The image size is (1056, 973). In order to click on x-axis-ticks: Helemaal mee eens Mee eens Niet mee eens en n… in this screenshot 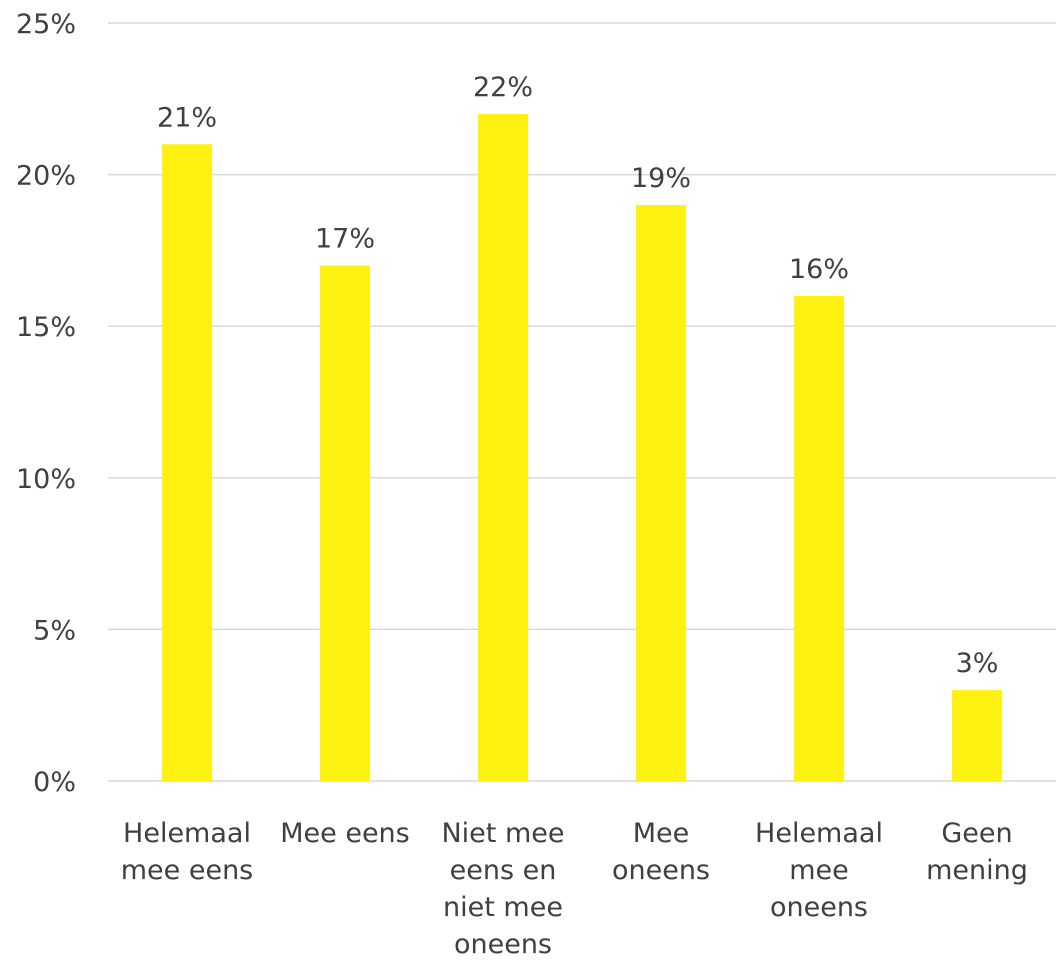, I will do `click(574, 889)`.